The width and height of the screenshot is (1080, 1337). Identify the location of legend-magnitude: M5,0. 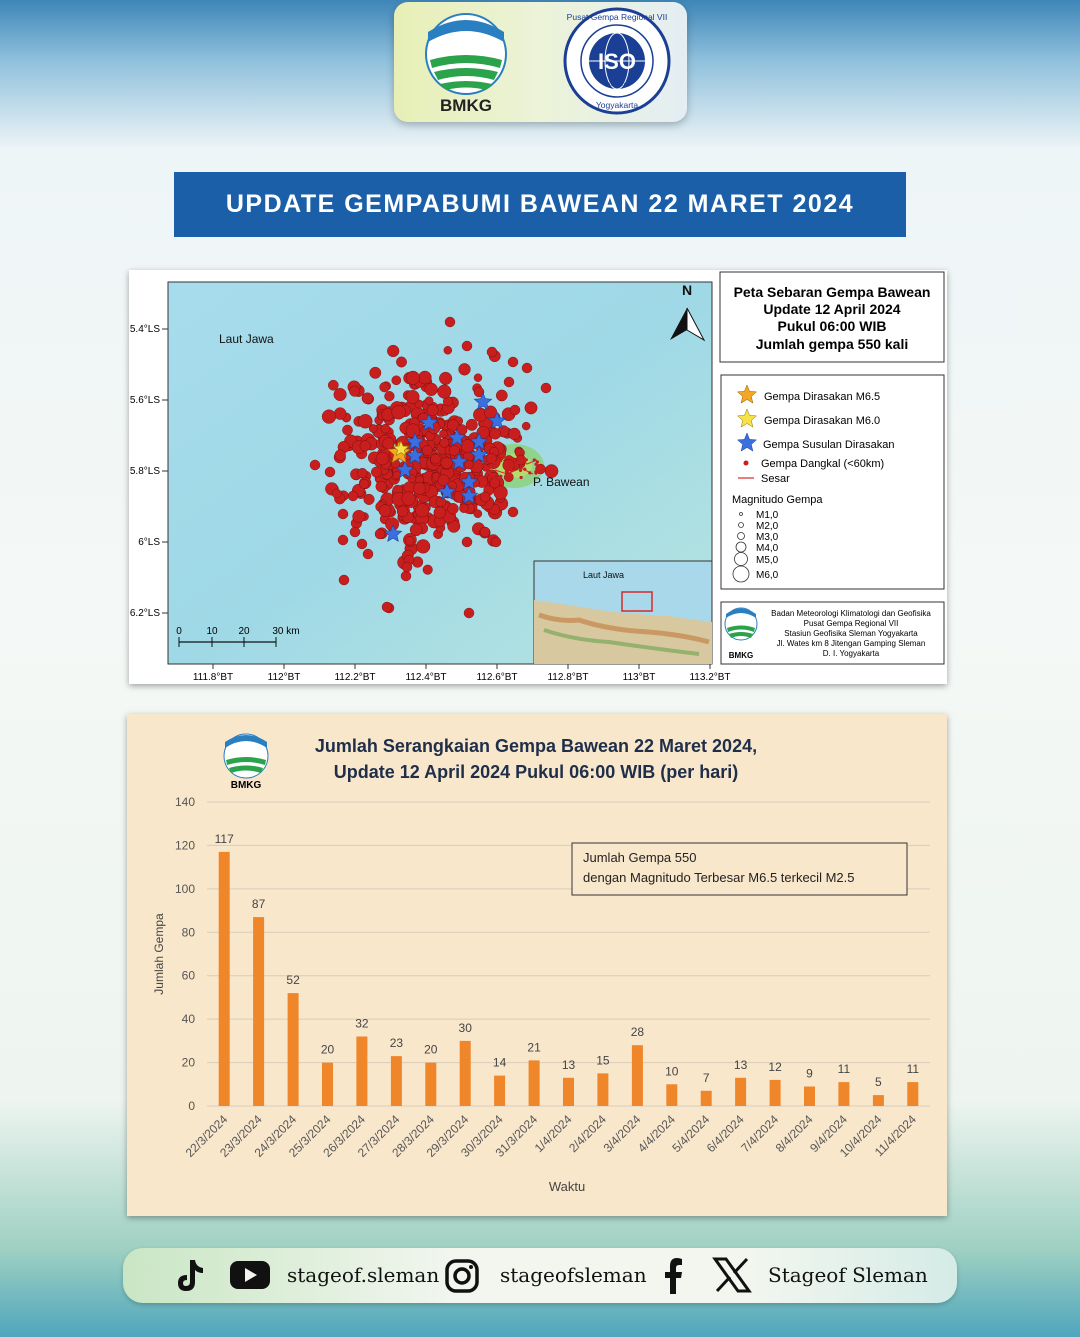
(767, 560).